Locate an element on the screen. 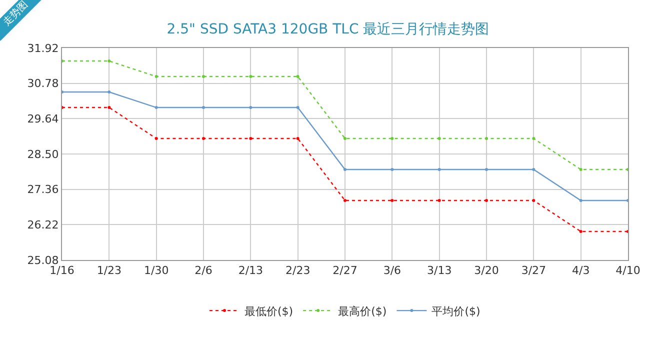 The height and width of the screenshot is (337, 656). y-tick-label: 29.64 is located at coordinates (43, 119).